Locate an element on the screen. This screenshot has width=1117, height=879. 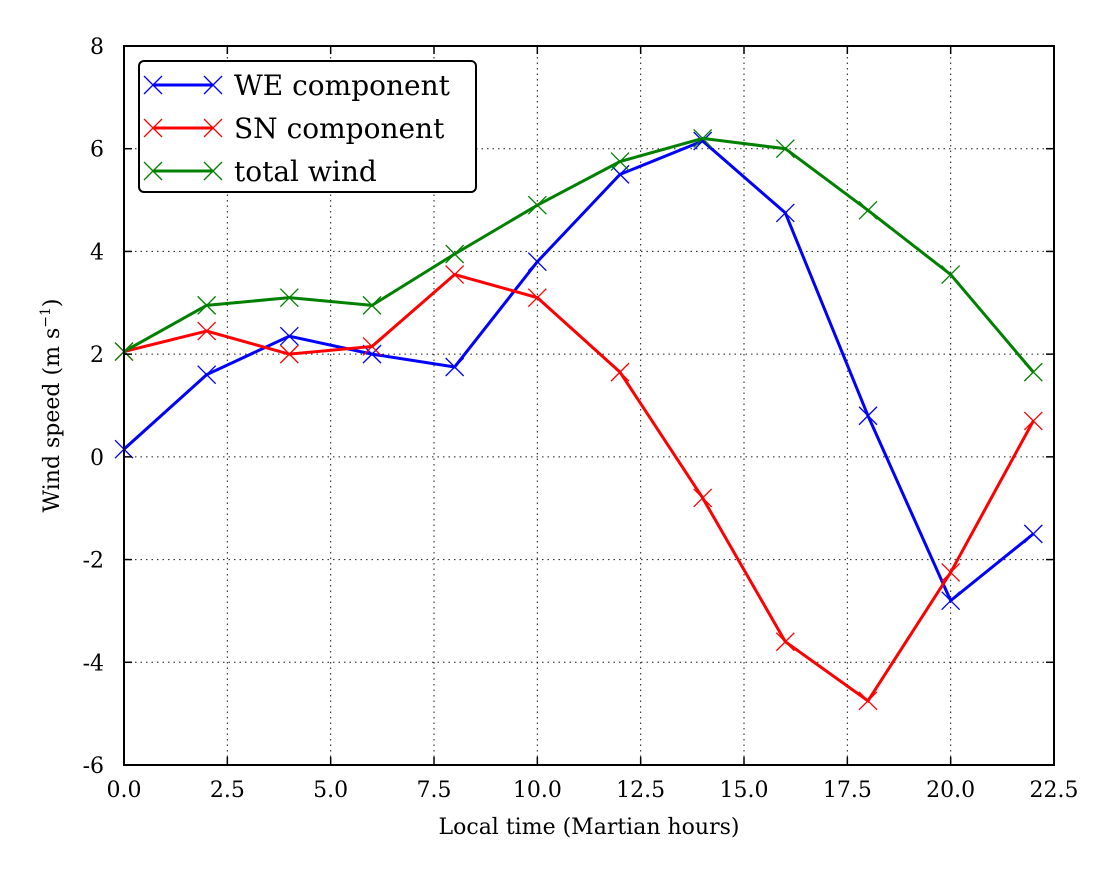
y-tick-label: 4 is located at coordinates (97, 252).